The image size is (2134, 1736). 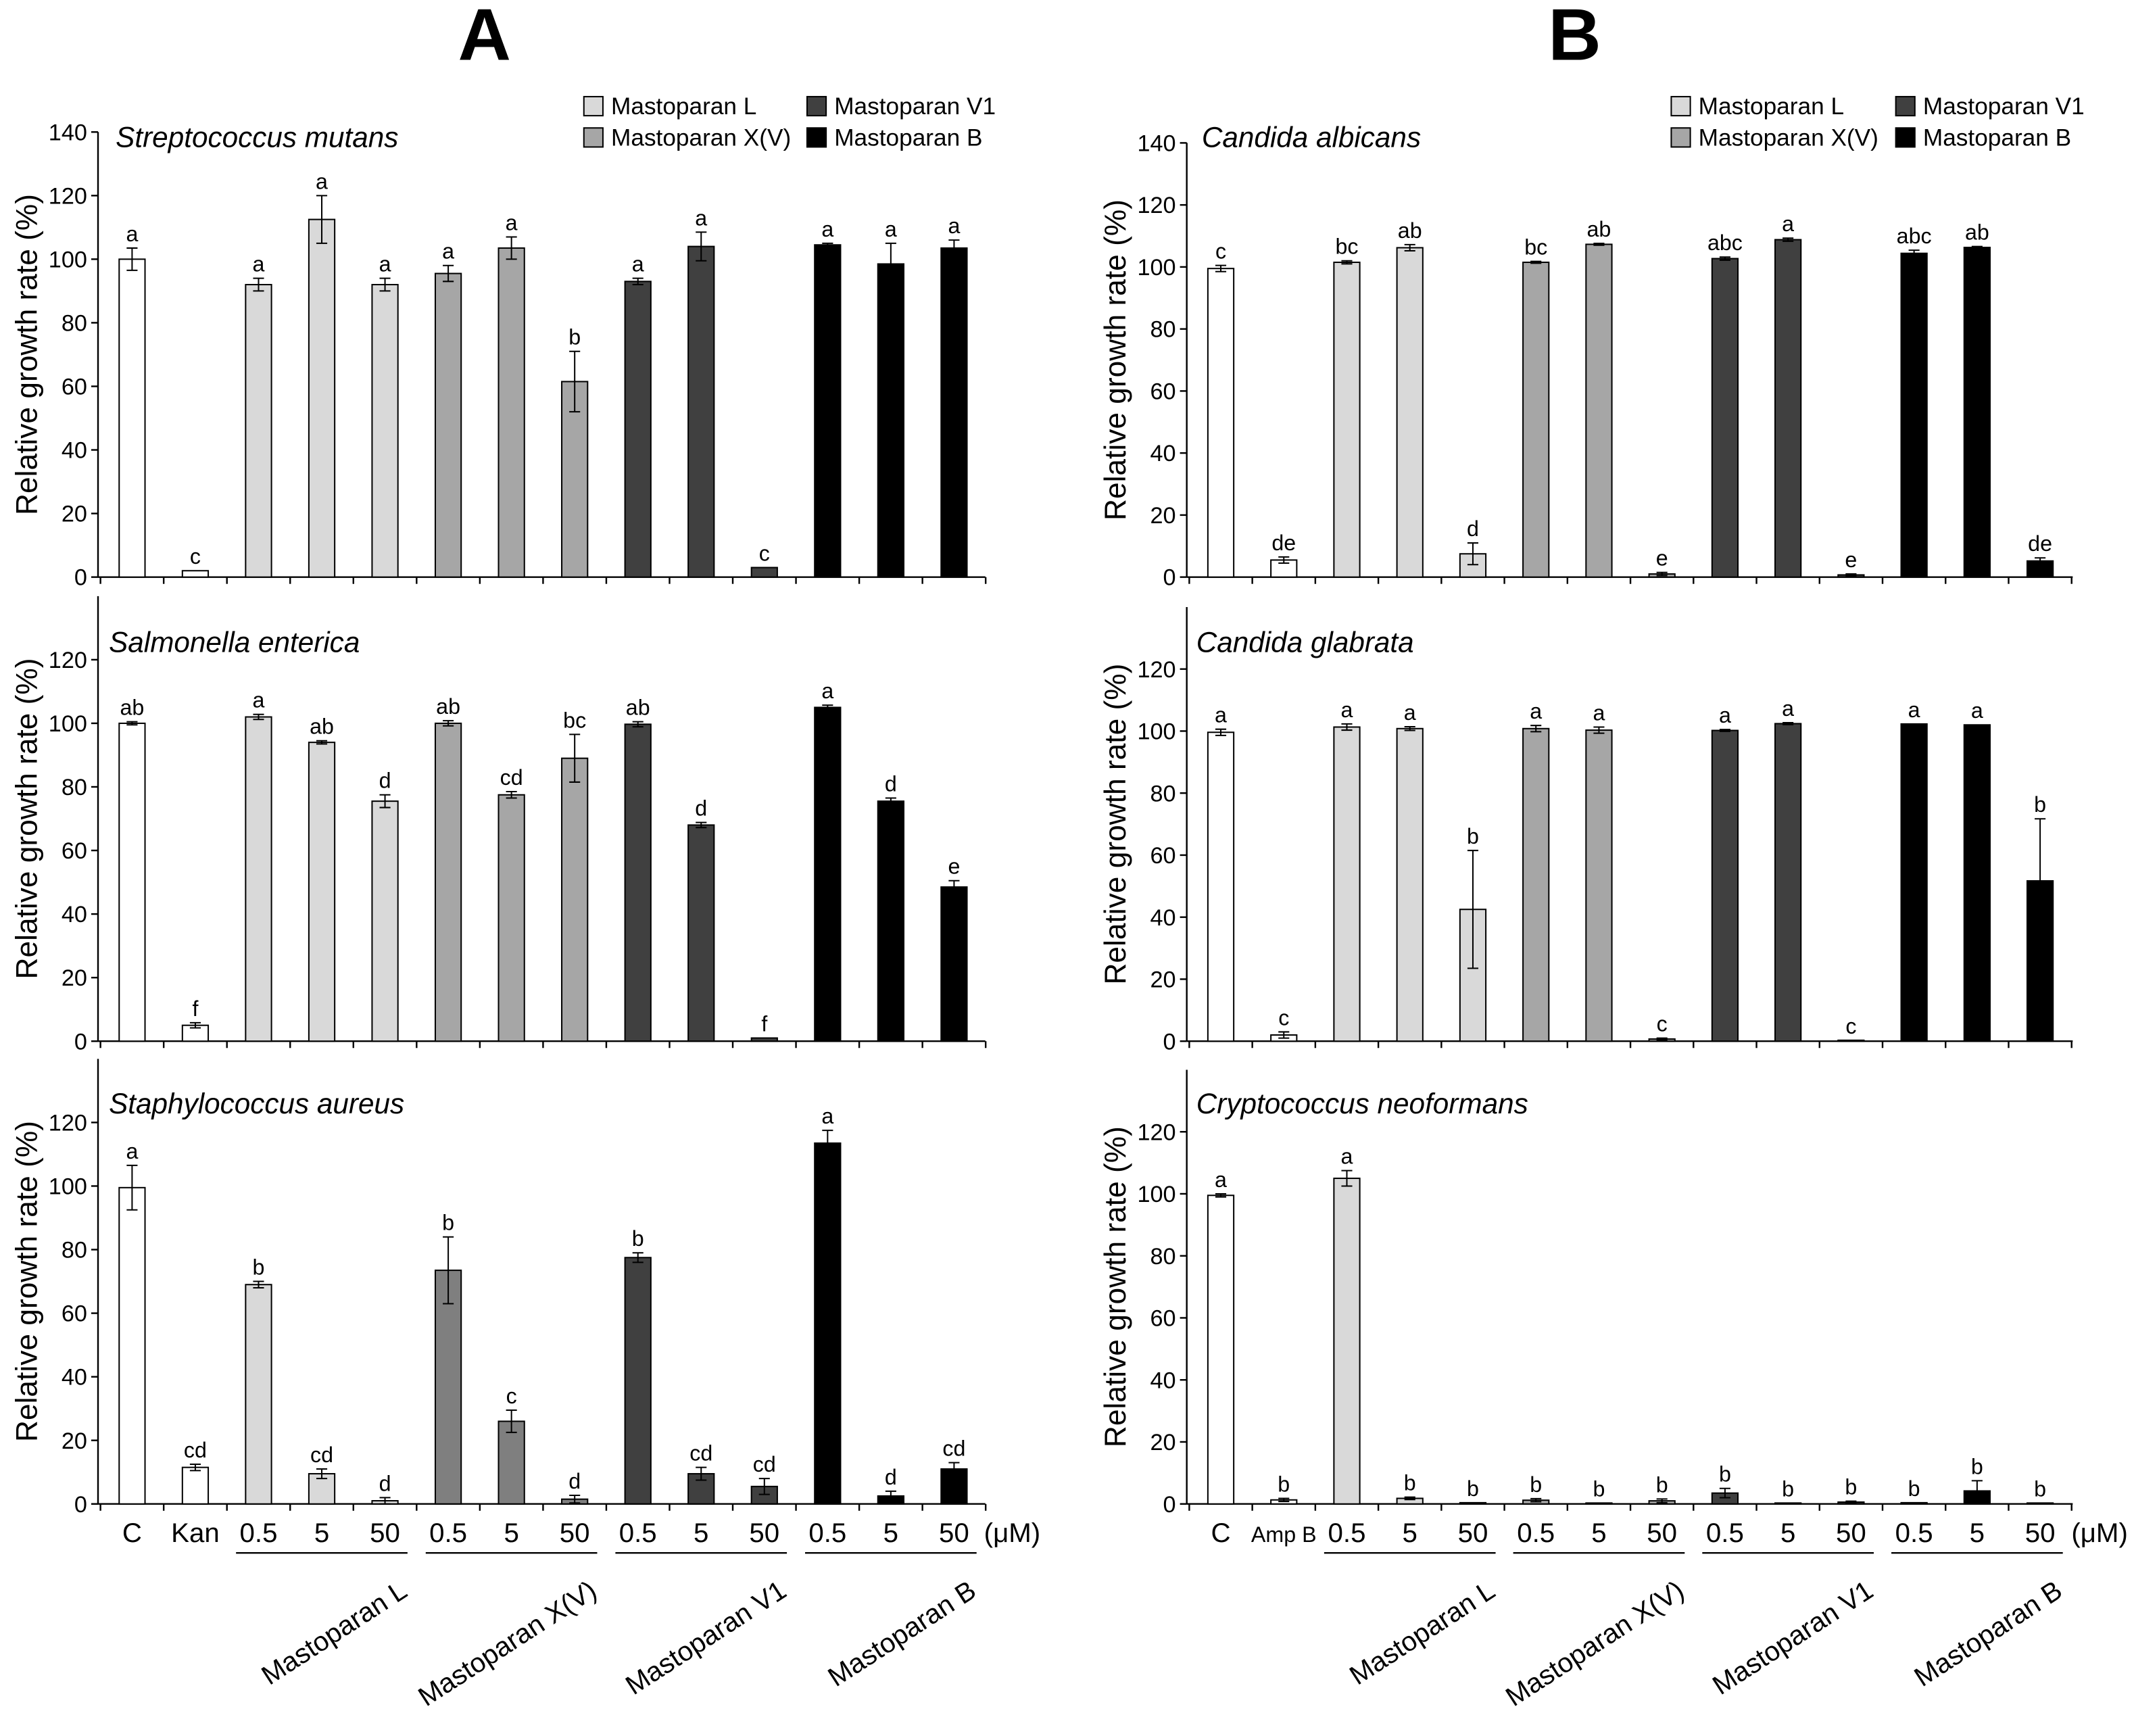 I want to click on y-tick-label: 140, so click(x=68, y=132).